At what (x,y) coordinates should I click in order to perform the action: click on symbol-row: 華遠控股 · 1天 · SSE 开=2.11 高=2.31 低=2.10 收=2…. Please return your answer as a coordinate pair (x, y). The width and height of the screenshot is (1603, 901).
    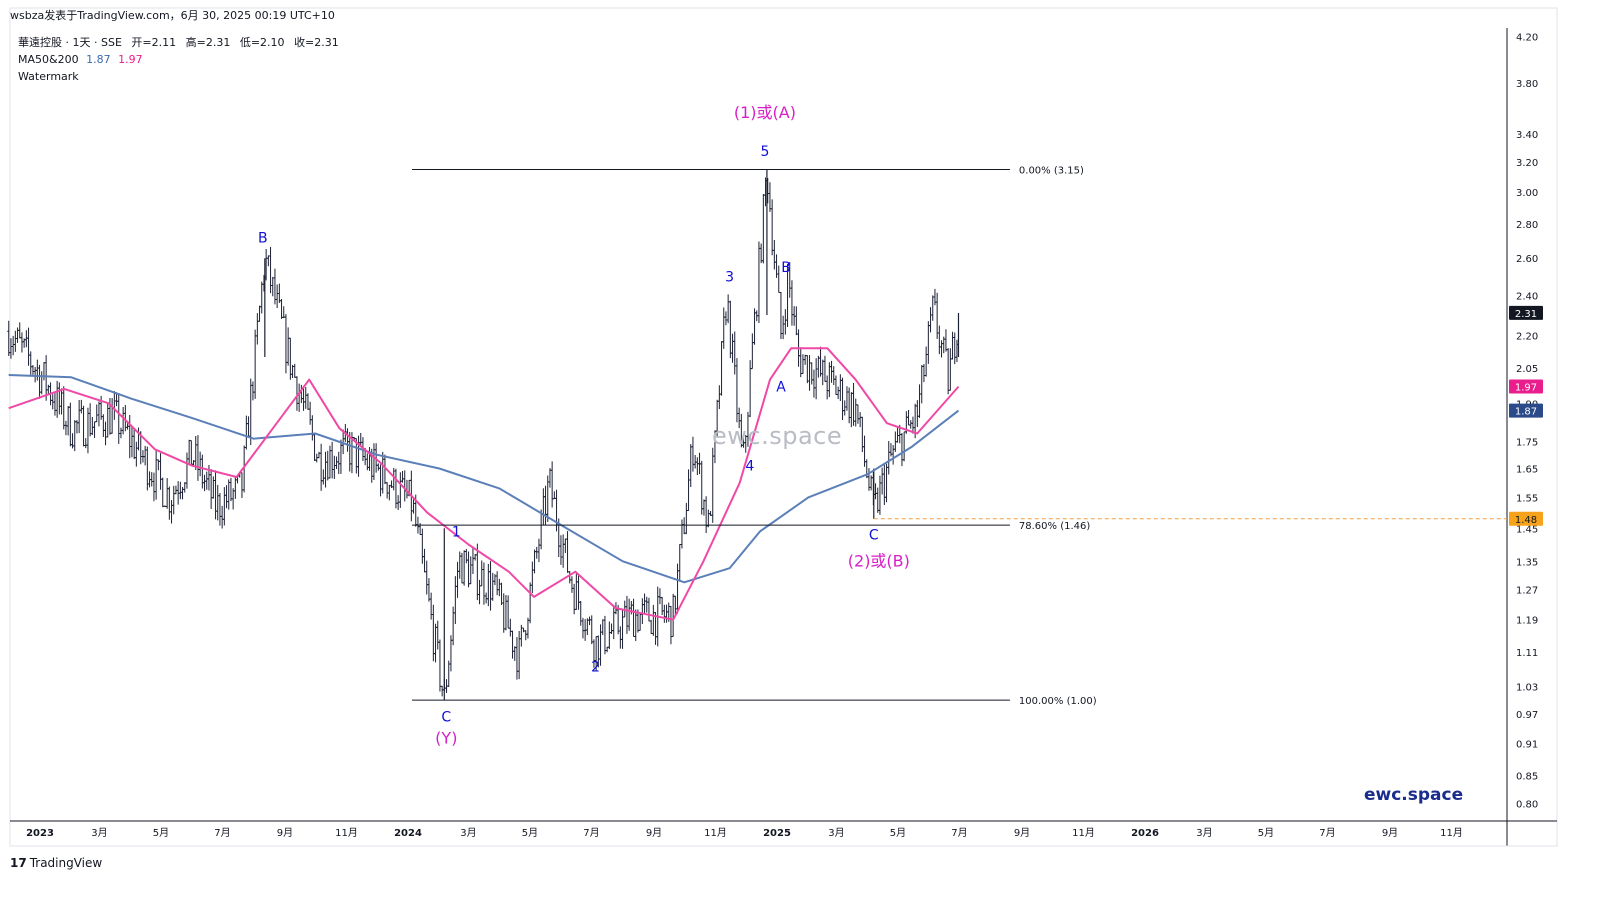
    Looking at the image, I should click on (178, 42).